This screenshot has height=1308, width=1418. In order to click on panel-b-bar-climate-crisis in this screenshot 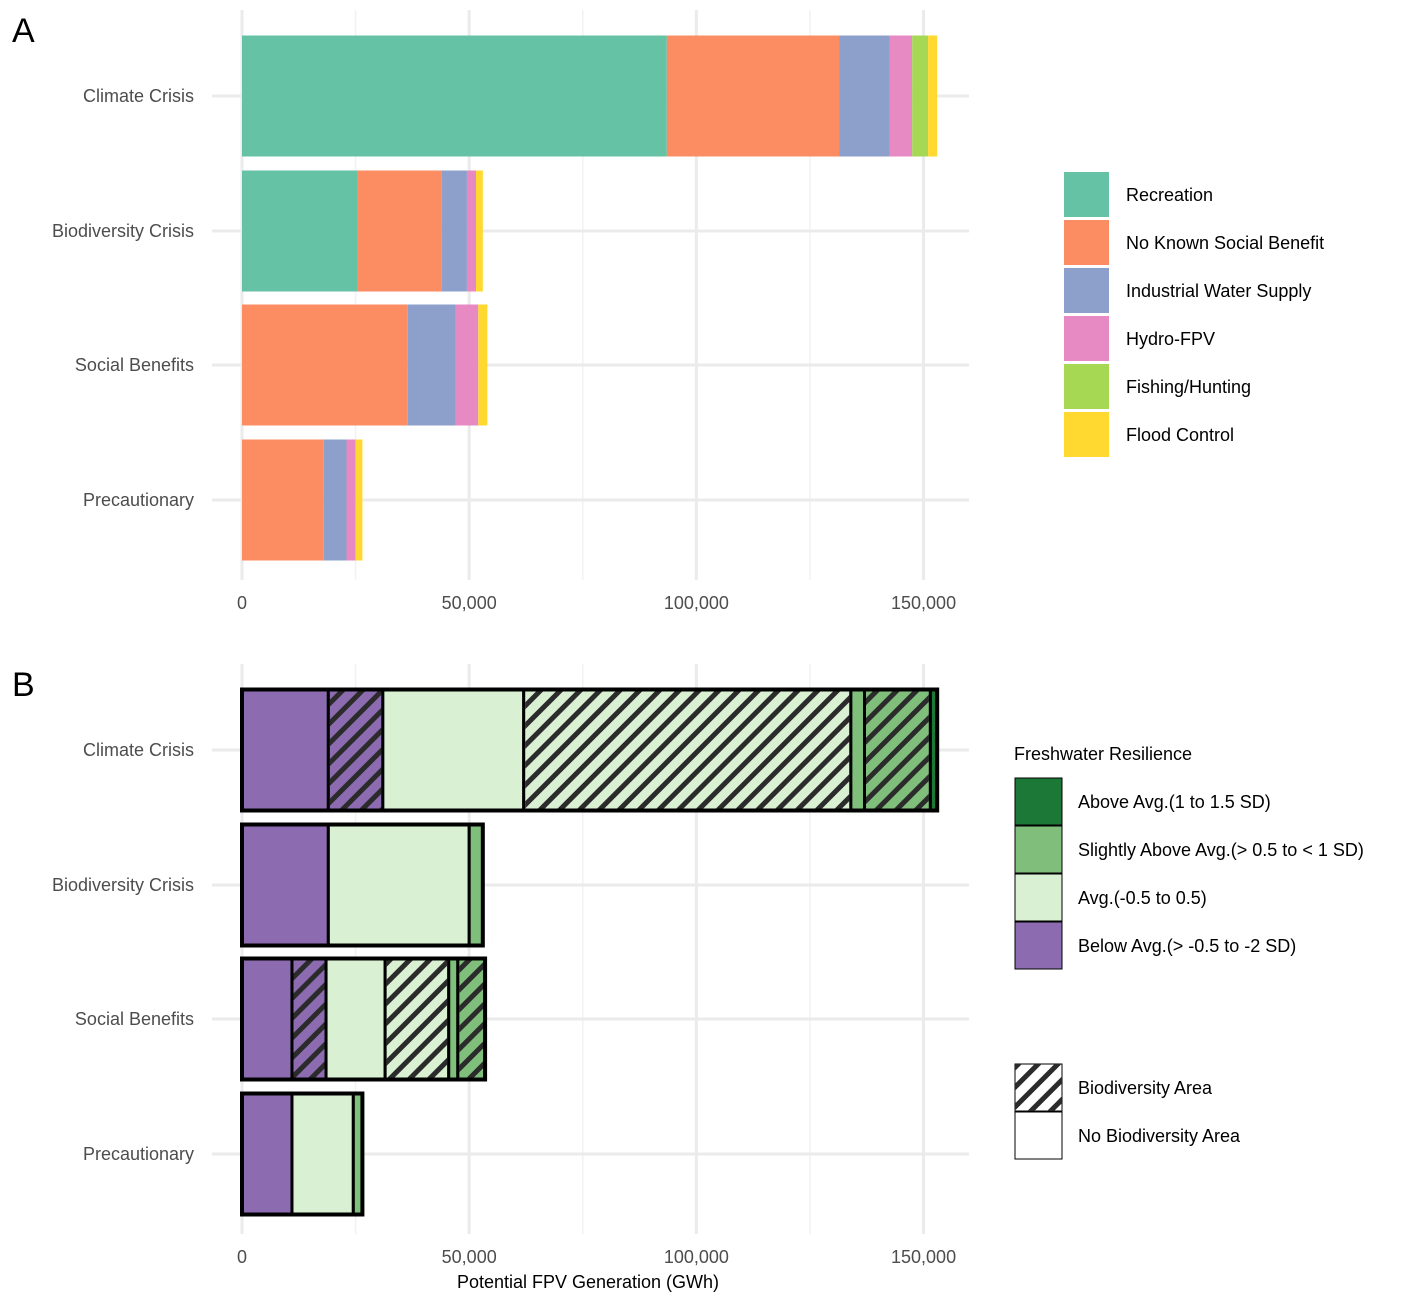, I will do `click(590, 750)`.